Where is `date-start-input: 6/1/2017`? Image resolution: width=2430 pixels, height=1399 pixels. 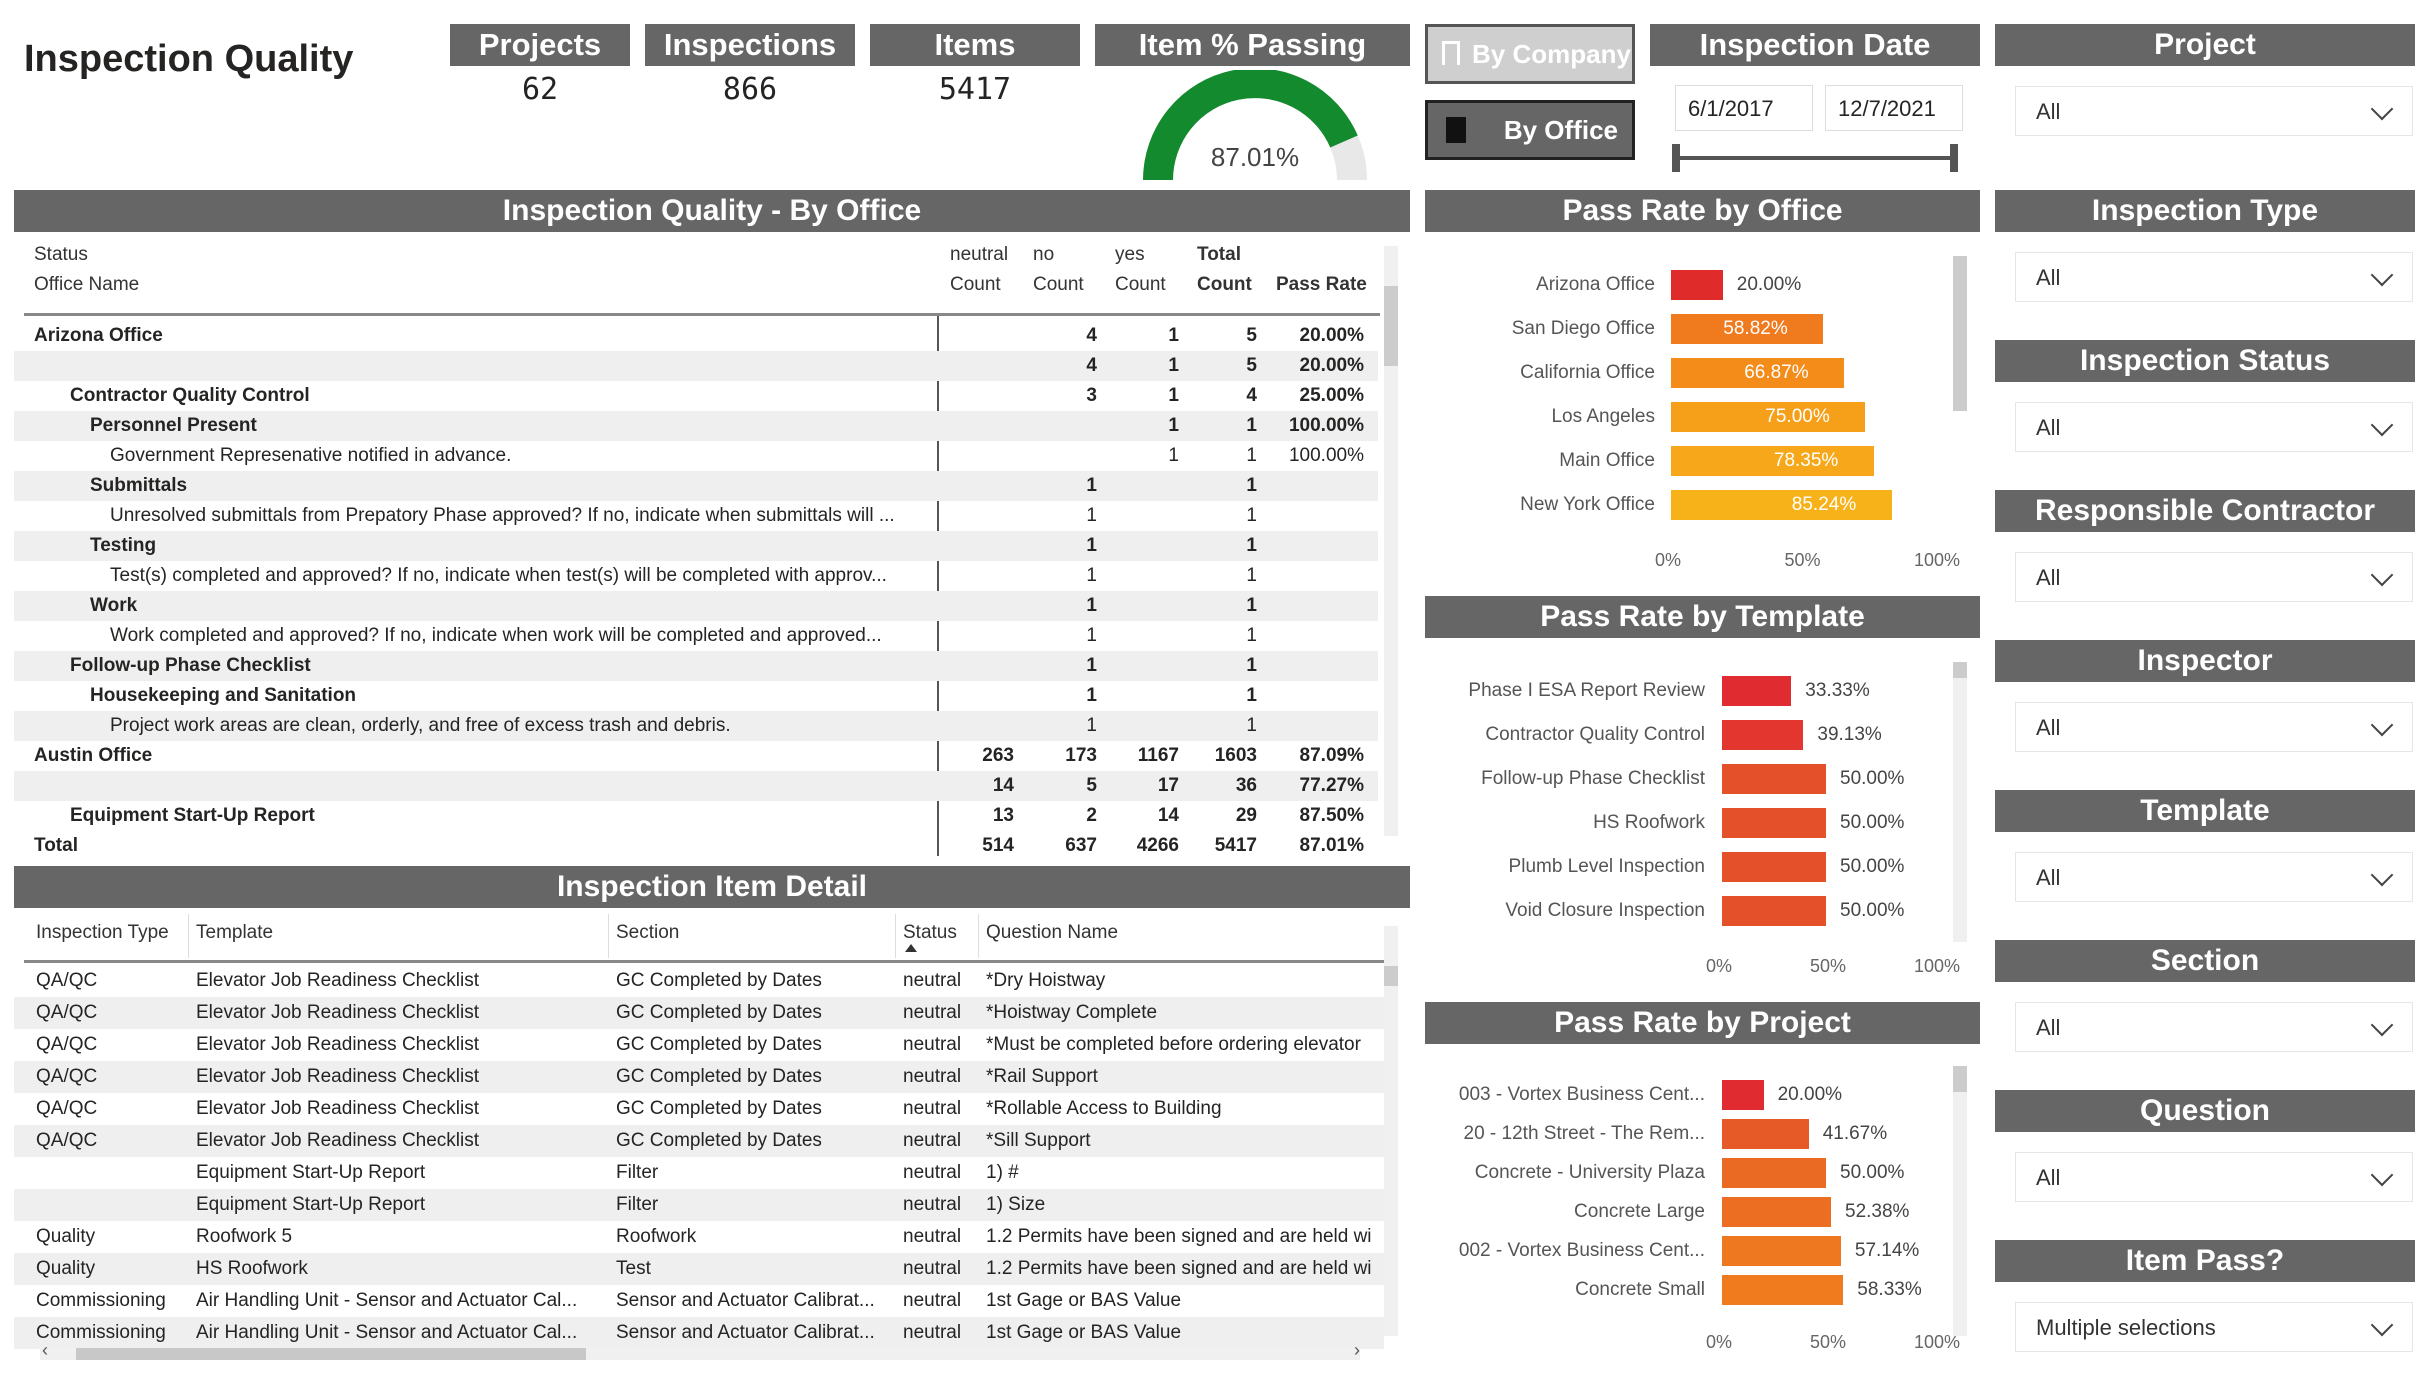
date-start-input: 6/1/2017 is located at coordinates (1744, 108).